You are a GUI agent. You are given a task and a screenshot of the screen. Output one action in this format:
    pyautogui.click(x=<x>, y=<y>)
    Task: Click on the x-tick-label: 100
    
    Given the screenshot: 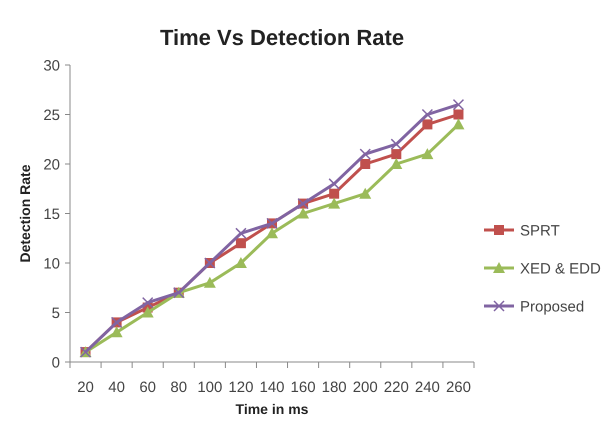 What is the action you would take?
    pyautogui.click(x=209, y=387)
    